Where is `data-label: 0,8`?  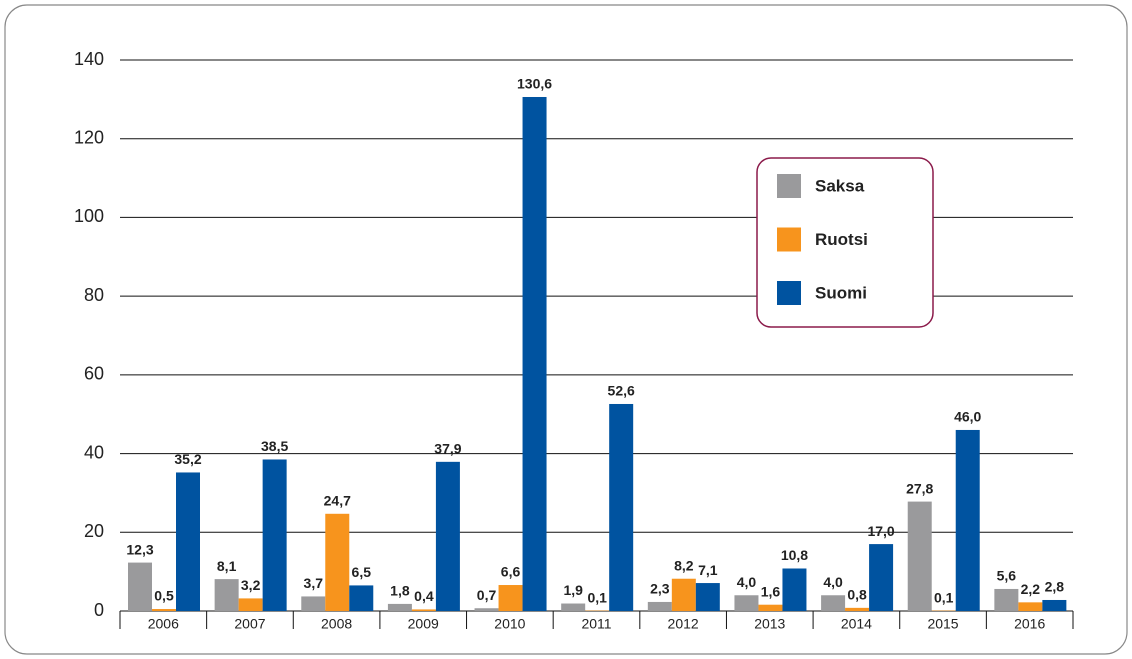
data-label: 0,8 is located at coordinates (857, 595).